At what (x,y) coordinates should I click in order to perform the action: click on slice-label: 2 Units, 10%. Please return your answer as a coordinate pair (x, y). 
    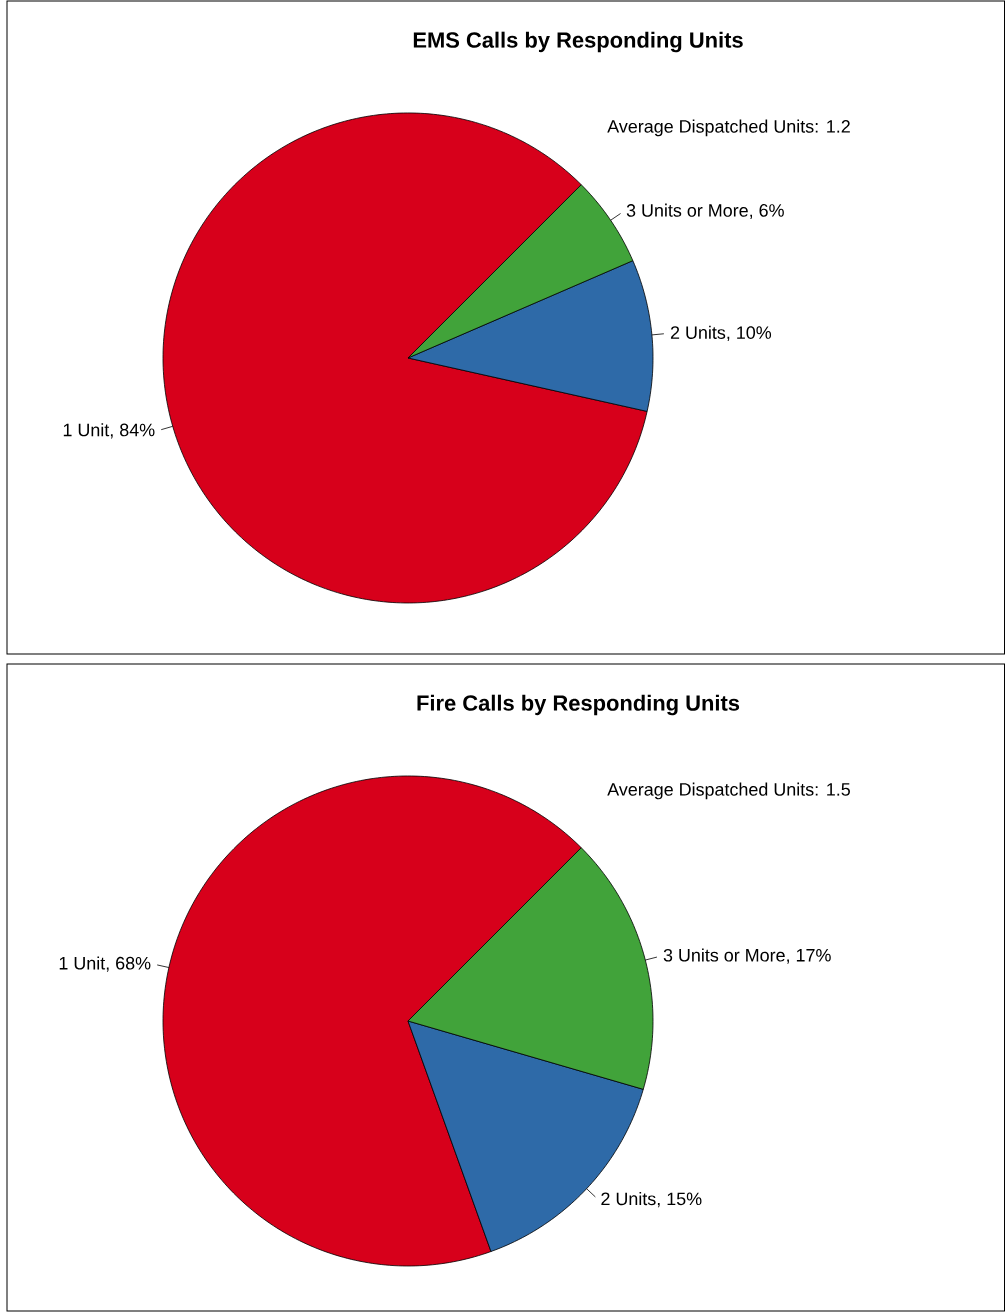
    Looking at the image, I should click on (721, 333).